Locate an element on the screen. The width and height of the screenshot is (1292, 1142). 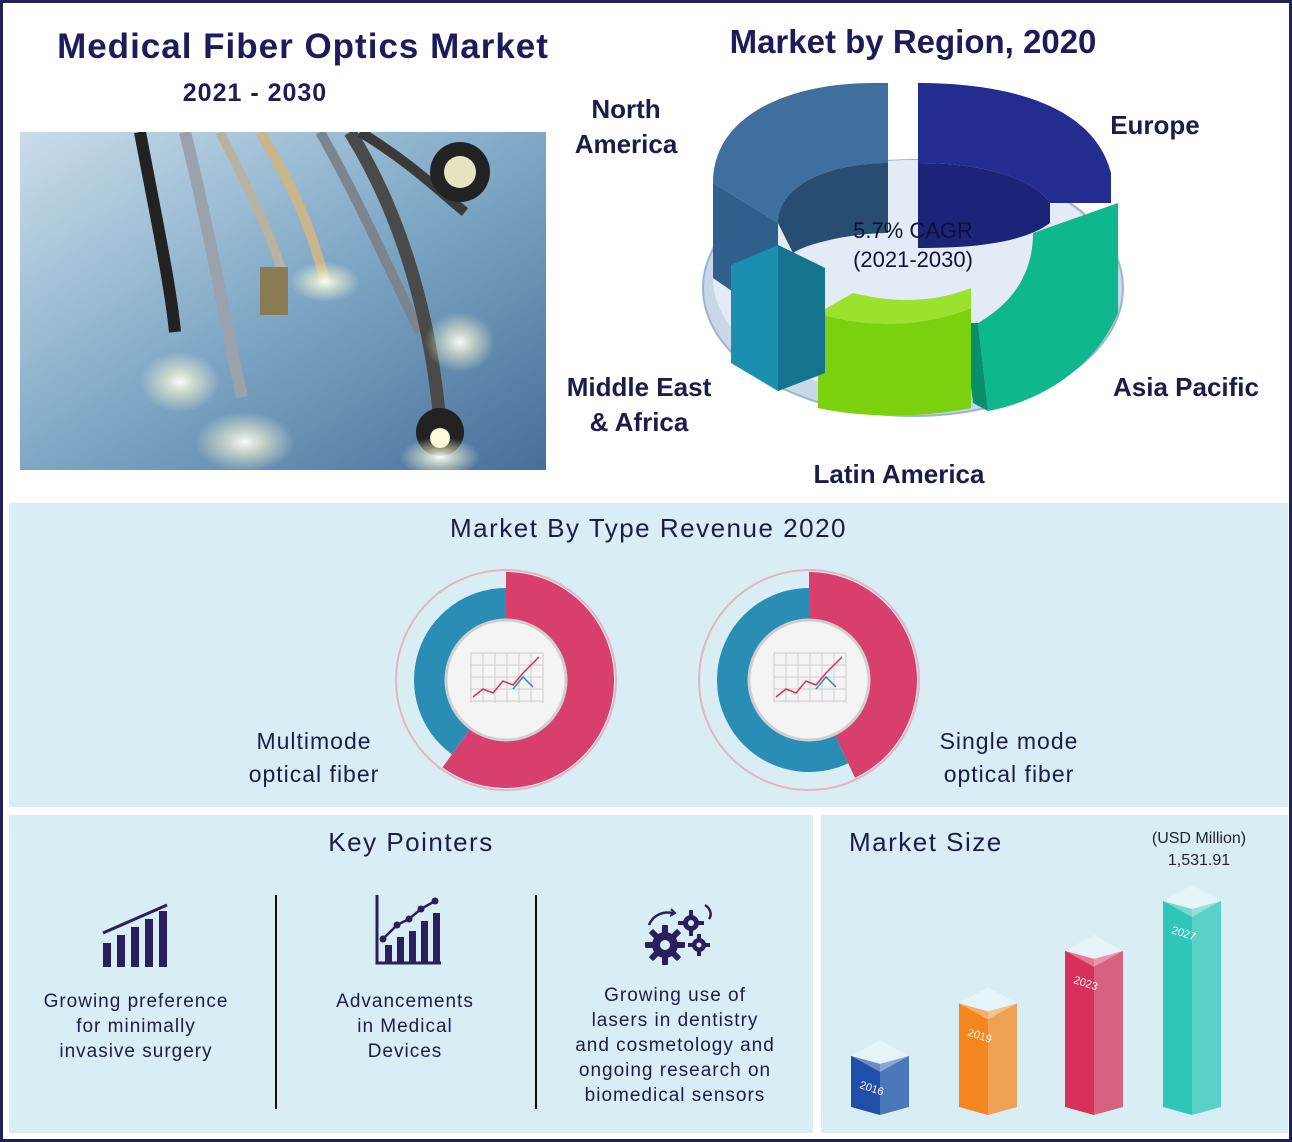
cagr-line-2: (2021-2030) is located at coordinates (913, 259).